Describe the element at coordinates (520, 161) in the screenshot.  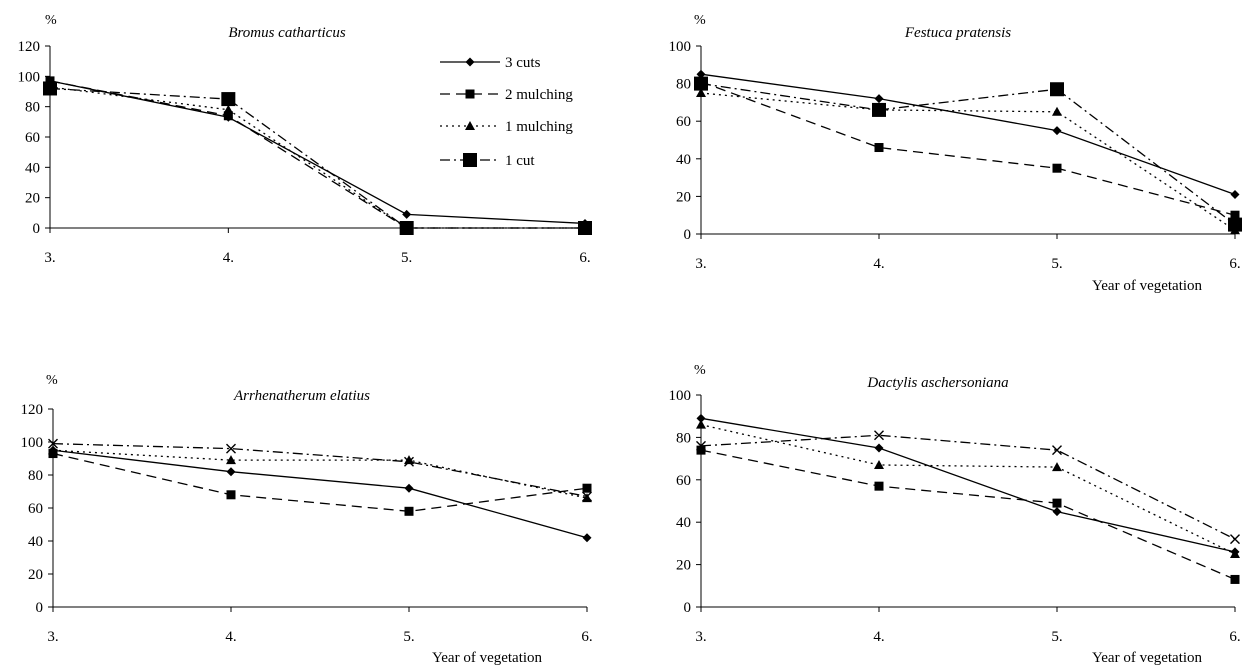
I see `legend-label: 1 cut` at that location.